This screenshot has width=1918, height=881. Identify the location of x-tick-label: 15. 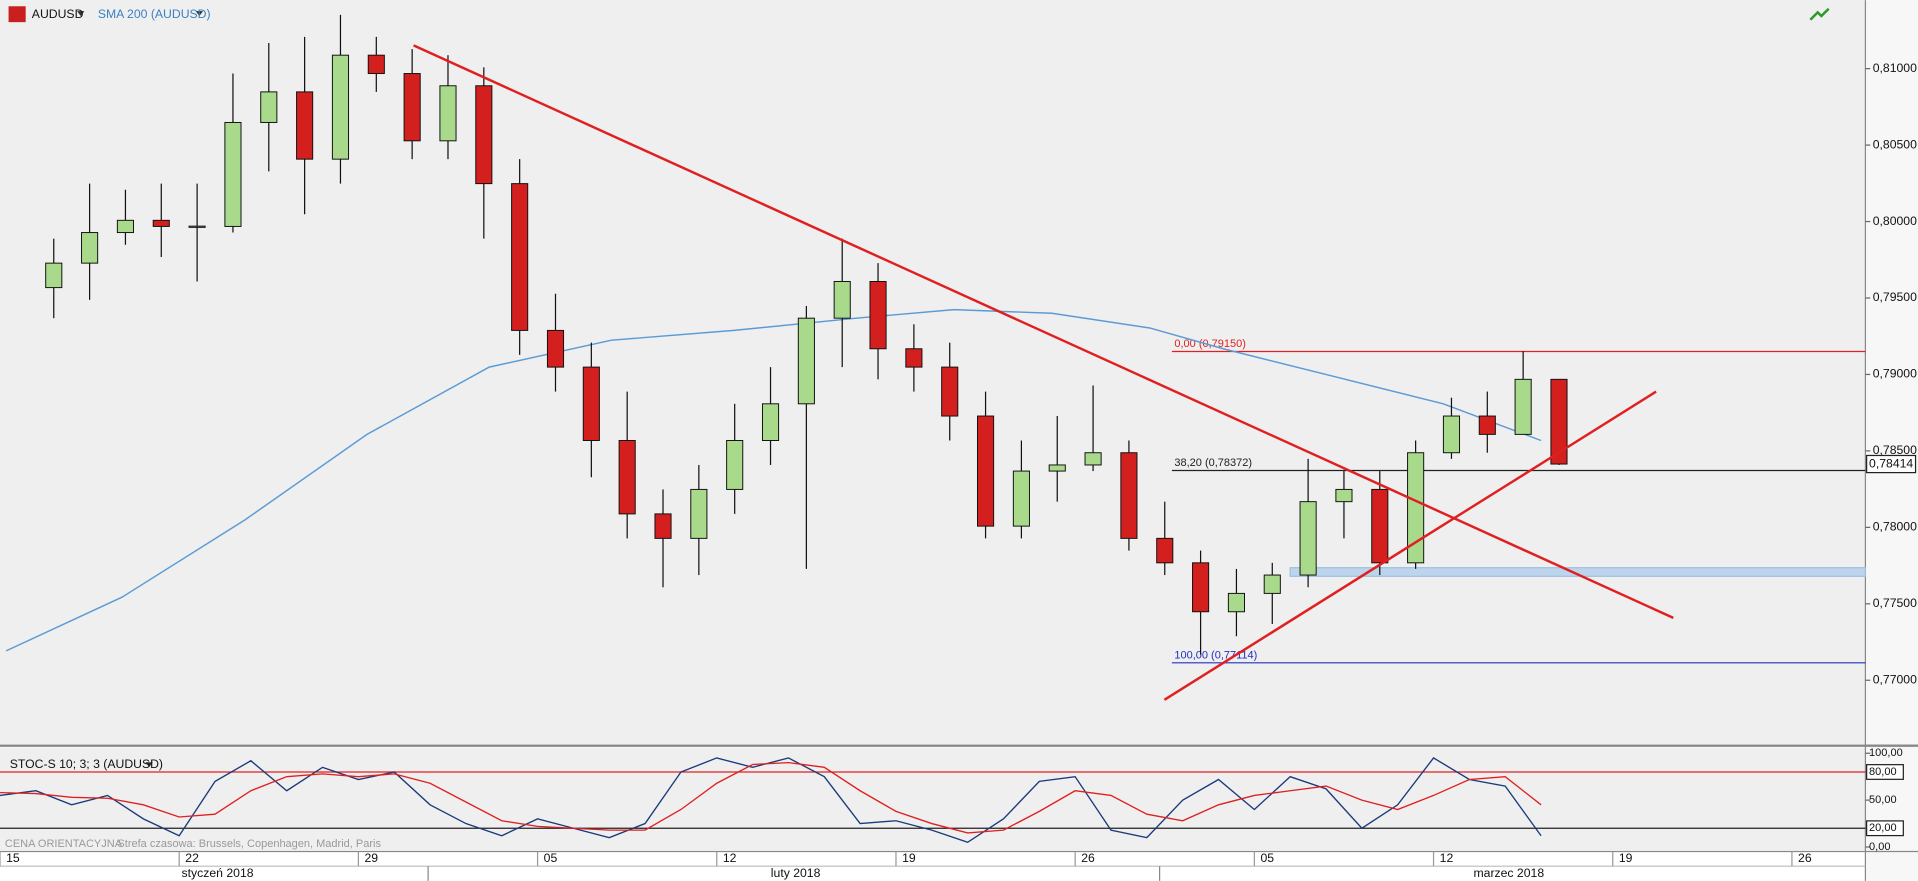
(13, 858).